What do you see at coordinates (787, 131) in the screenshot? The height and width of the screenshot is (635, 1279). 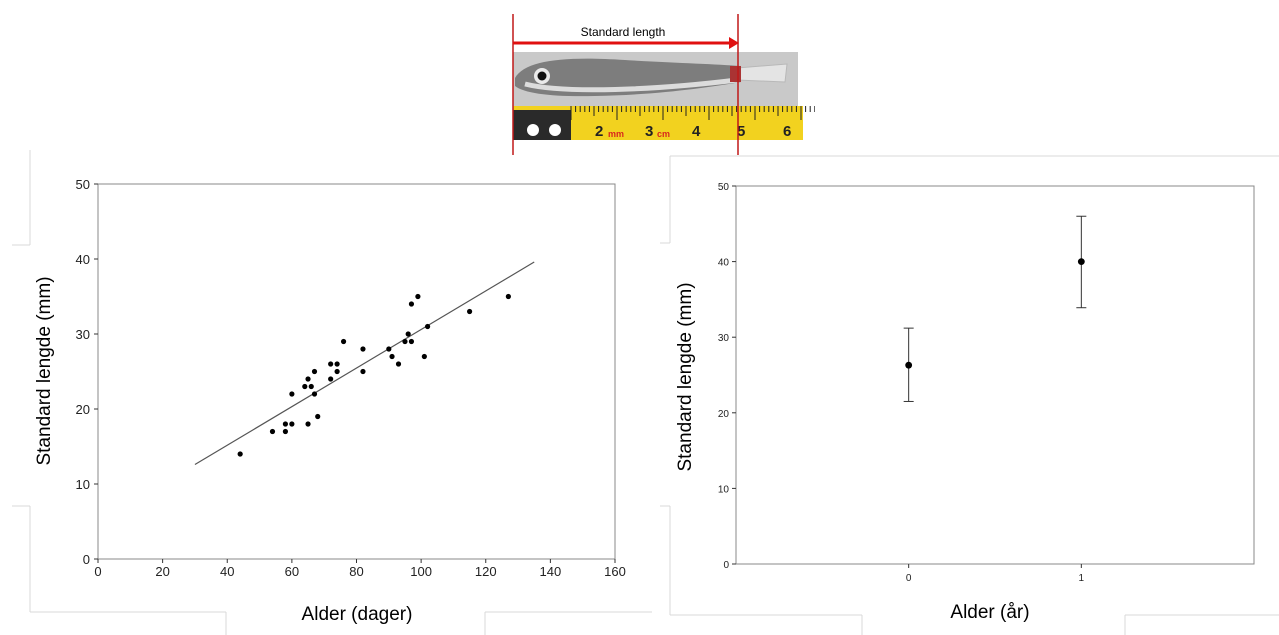 I see `ruler-label-6: 6` at bounding box center [787, 131].